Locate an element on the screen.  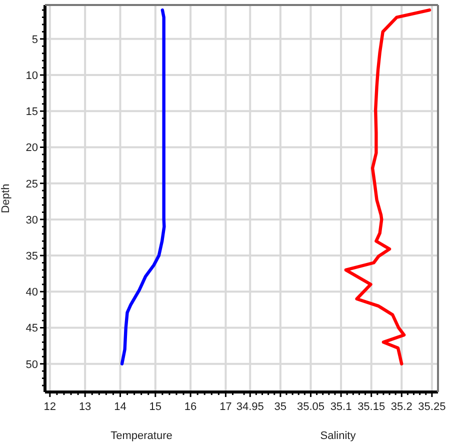
x-tick-label: 35.1 is located at coordinates (341, 407).